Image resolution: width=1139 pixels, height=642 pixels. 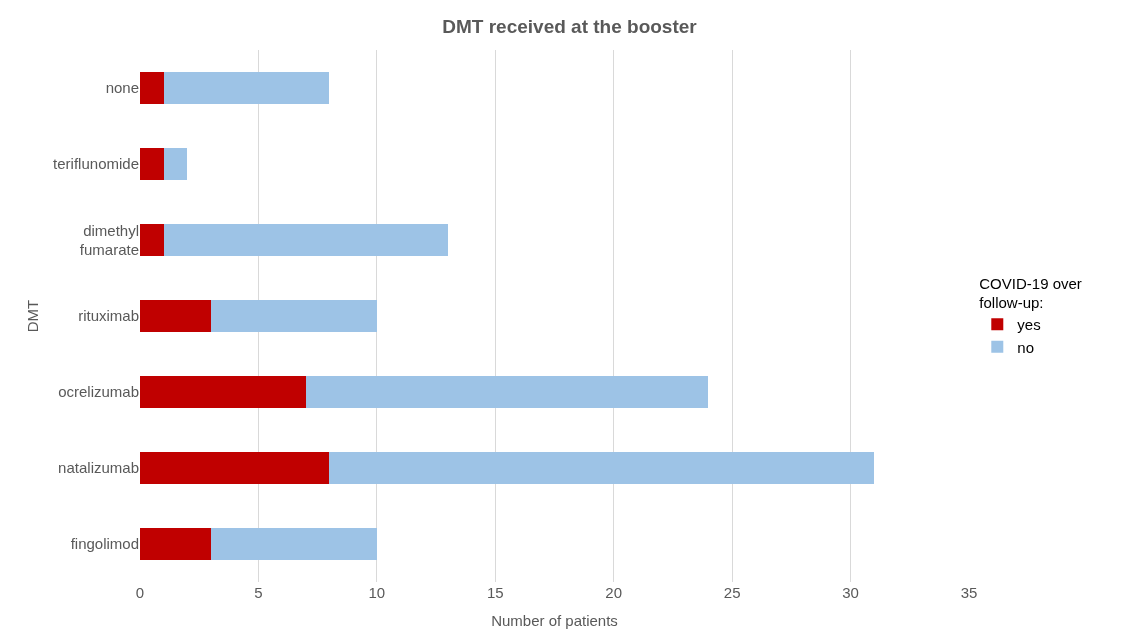 I want to click on chart-title: DMT received at the booster, so click(x=570, y=26).